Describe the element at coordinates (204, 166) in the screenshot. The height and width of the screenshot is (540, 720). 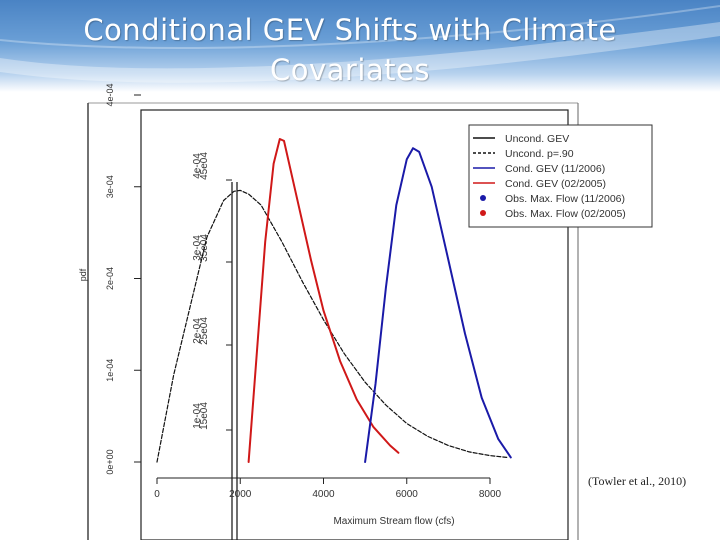
I see `overlay-y-tick-label-shadow: 45e04` at that location.